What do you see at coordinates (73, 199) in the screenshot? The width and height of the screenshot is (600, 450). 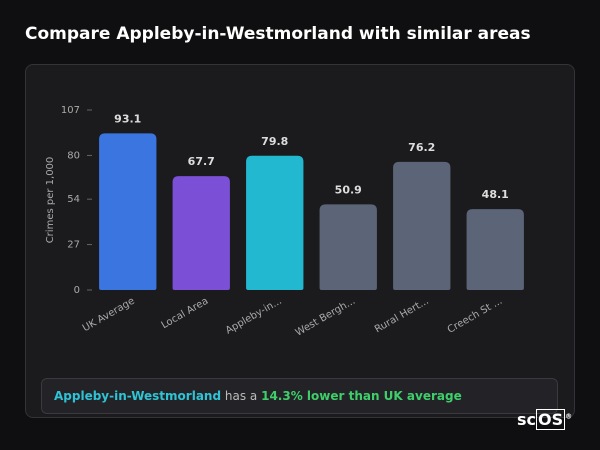 I see `y-tick-label: 54` at bounding box center [73, 199].